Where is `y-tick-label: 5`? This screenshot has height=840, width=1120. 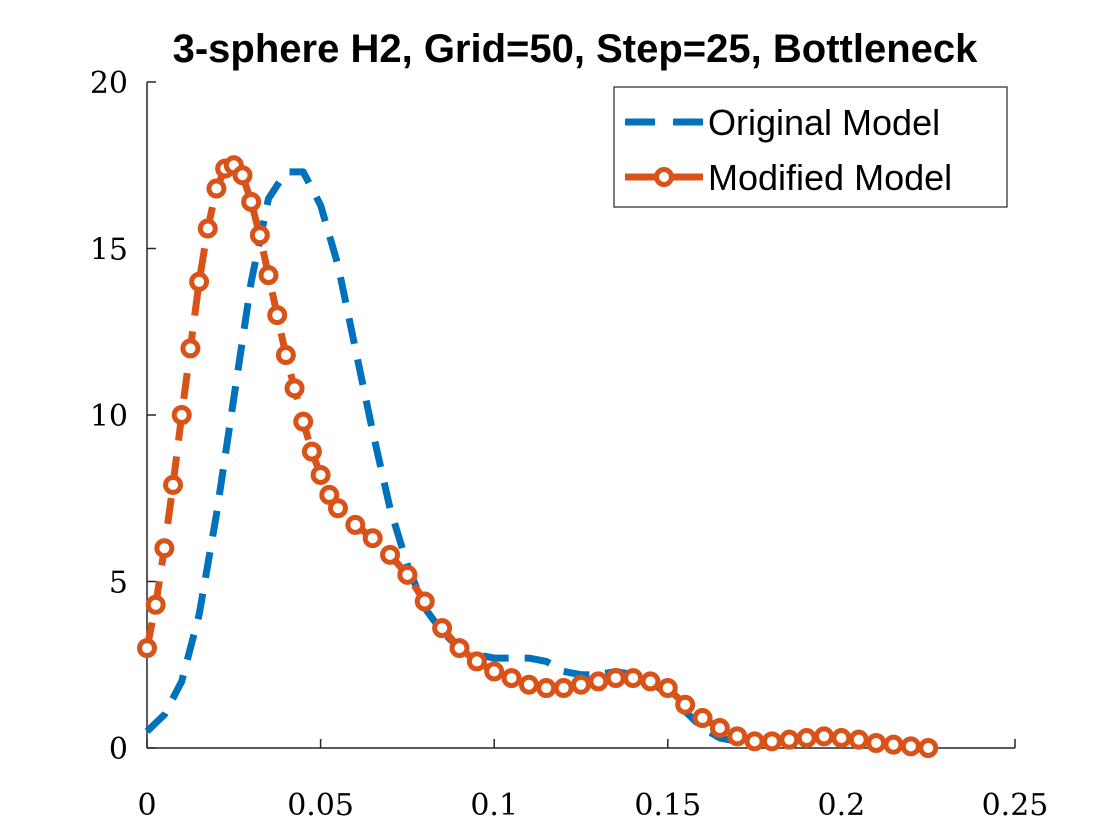 y-tick-label: 5 is located at coordinates (118, 583).